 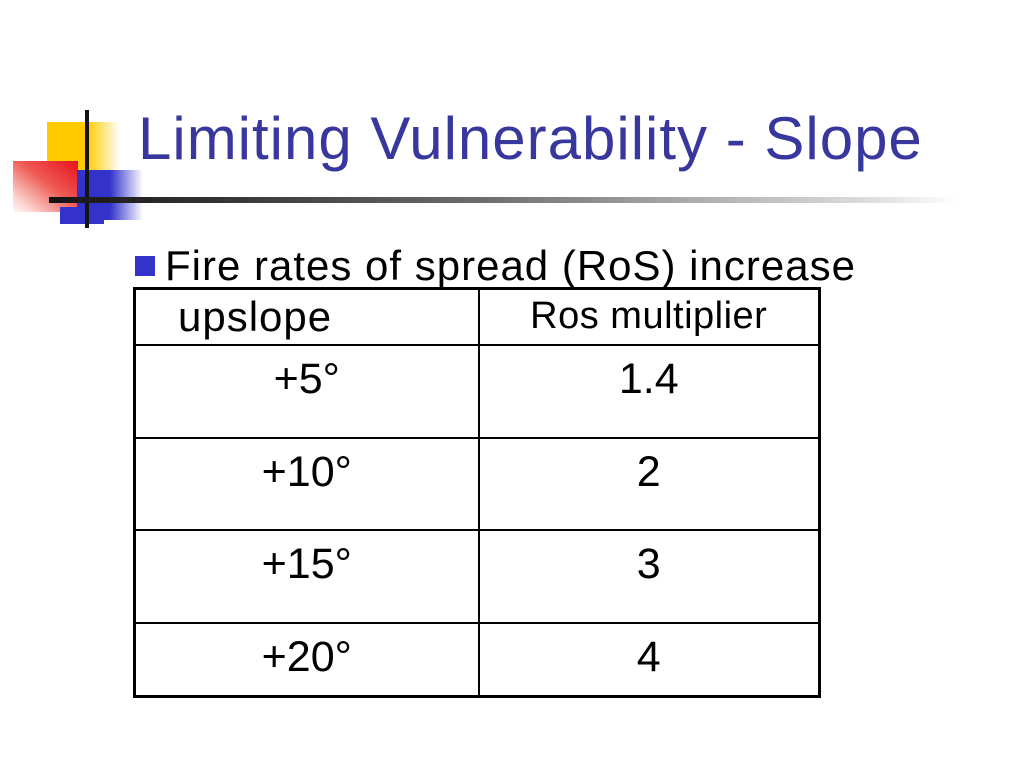 I want to click on title-underline-rule, so click(x=504, y=200).